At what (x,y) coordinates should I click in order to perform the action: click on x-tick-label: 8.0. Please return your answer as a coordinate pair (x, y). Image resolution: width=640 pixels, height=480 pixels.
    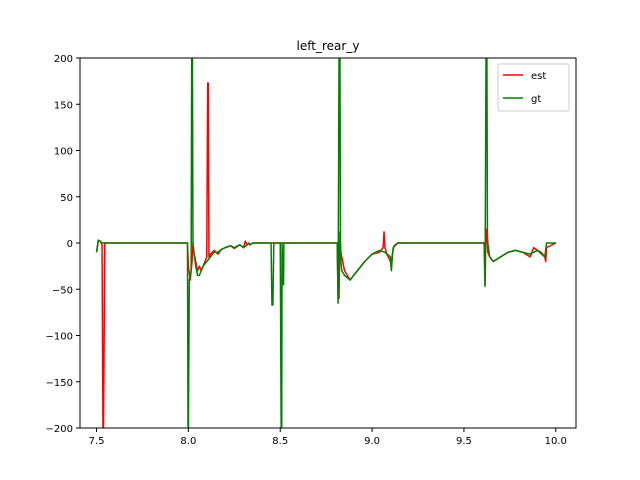
    Looking at the image, I should click on (188, 441).